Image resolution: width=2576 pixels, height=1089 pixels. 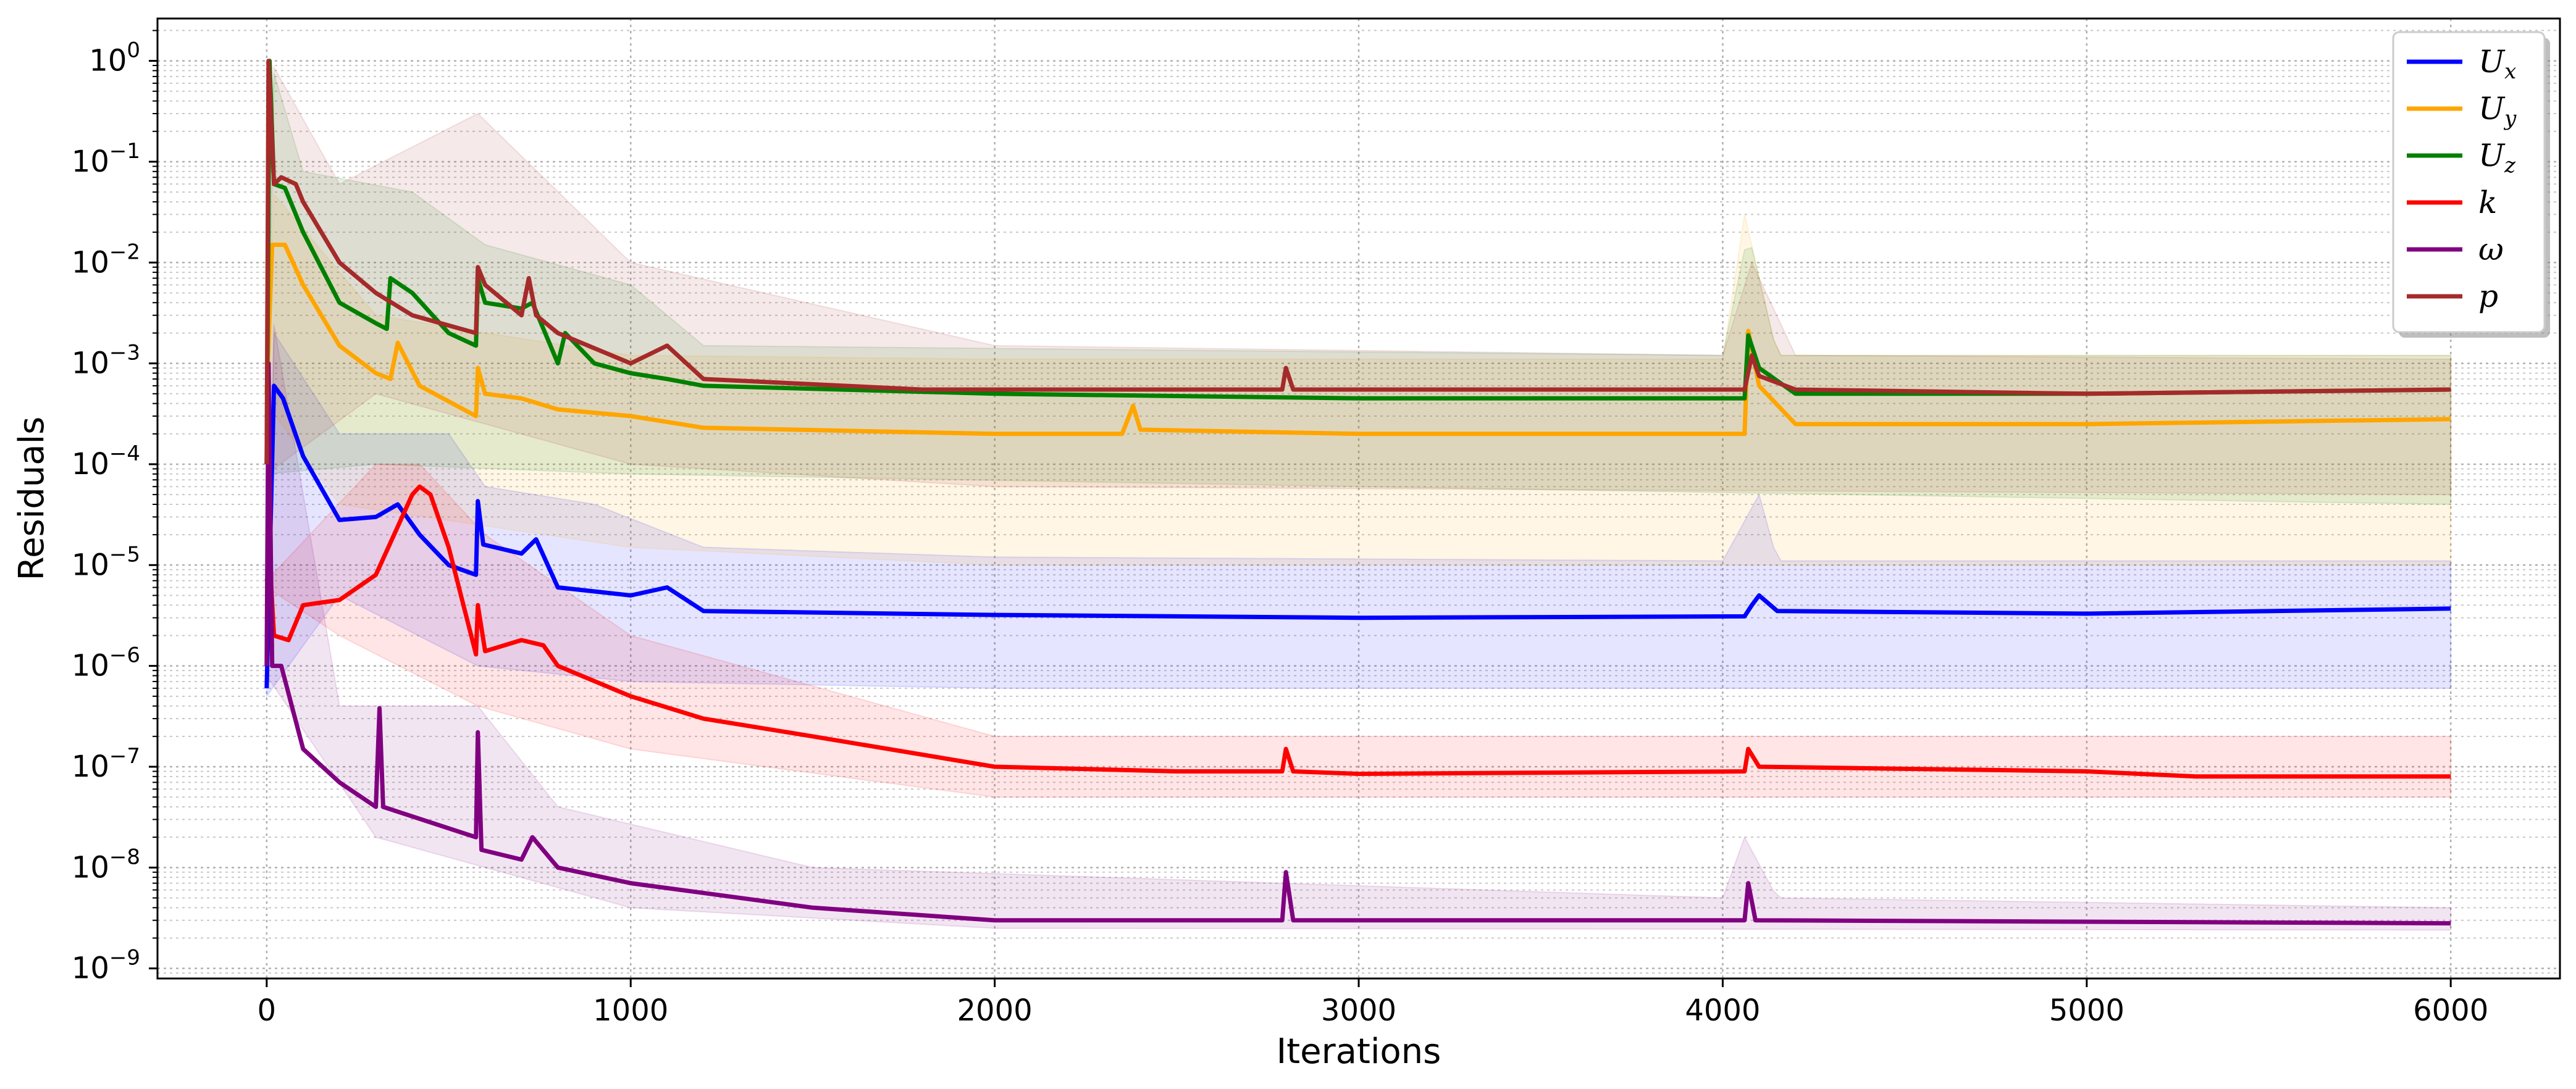 I want to click on y-tick-label: 10⁰, so click(x=114, y=58).